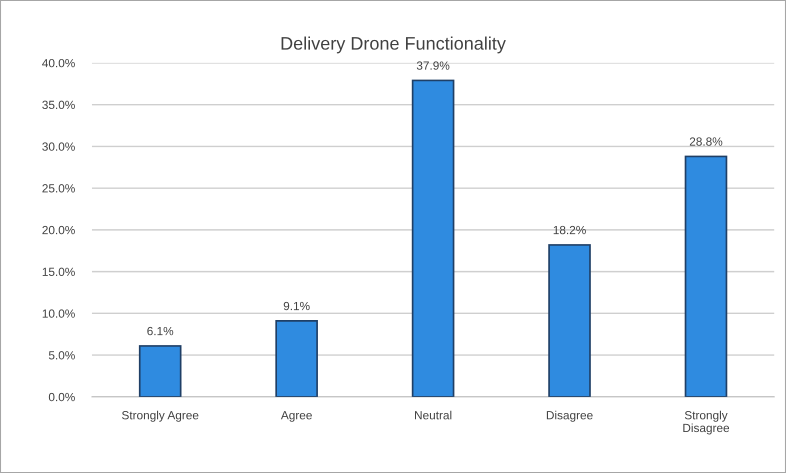  What do you see at coordinates (58, 230) in the screenshot?
I see `y-tick-label: 20.0%` at bounding box center [58, 230].